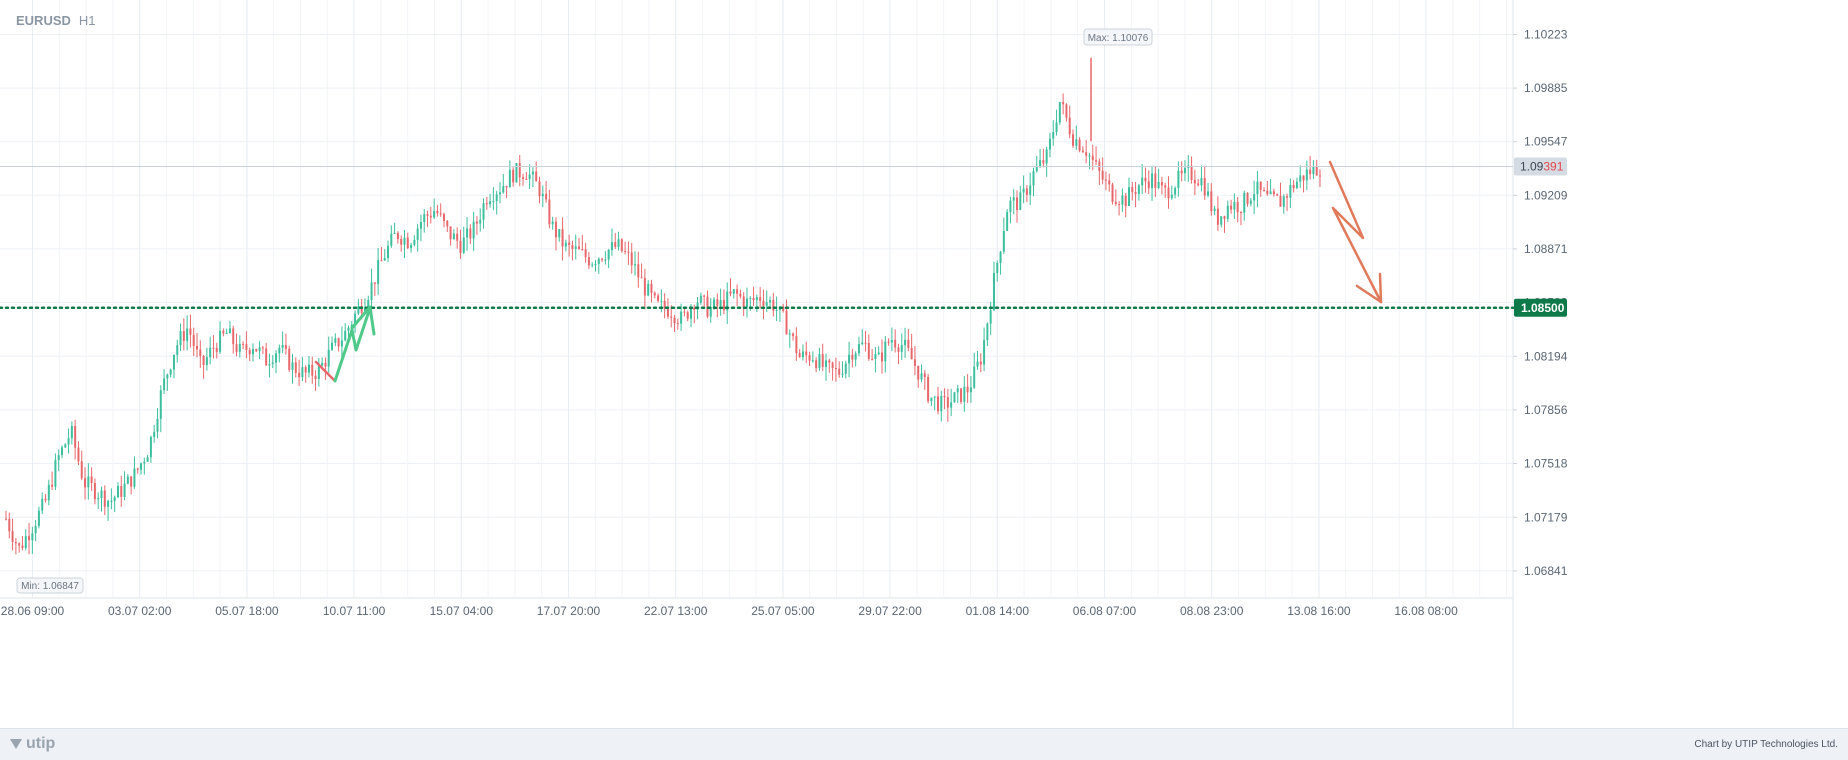  Describe the element at coordinates (33, 611) in the screenshot. I see `x-tick-label: 28.06 09:00` at that location.